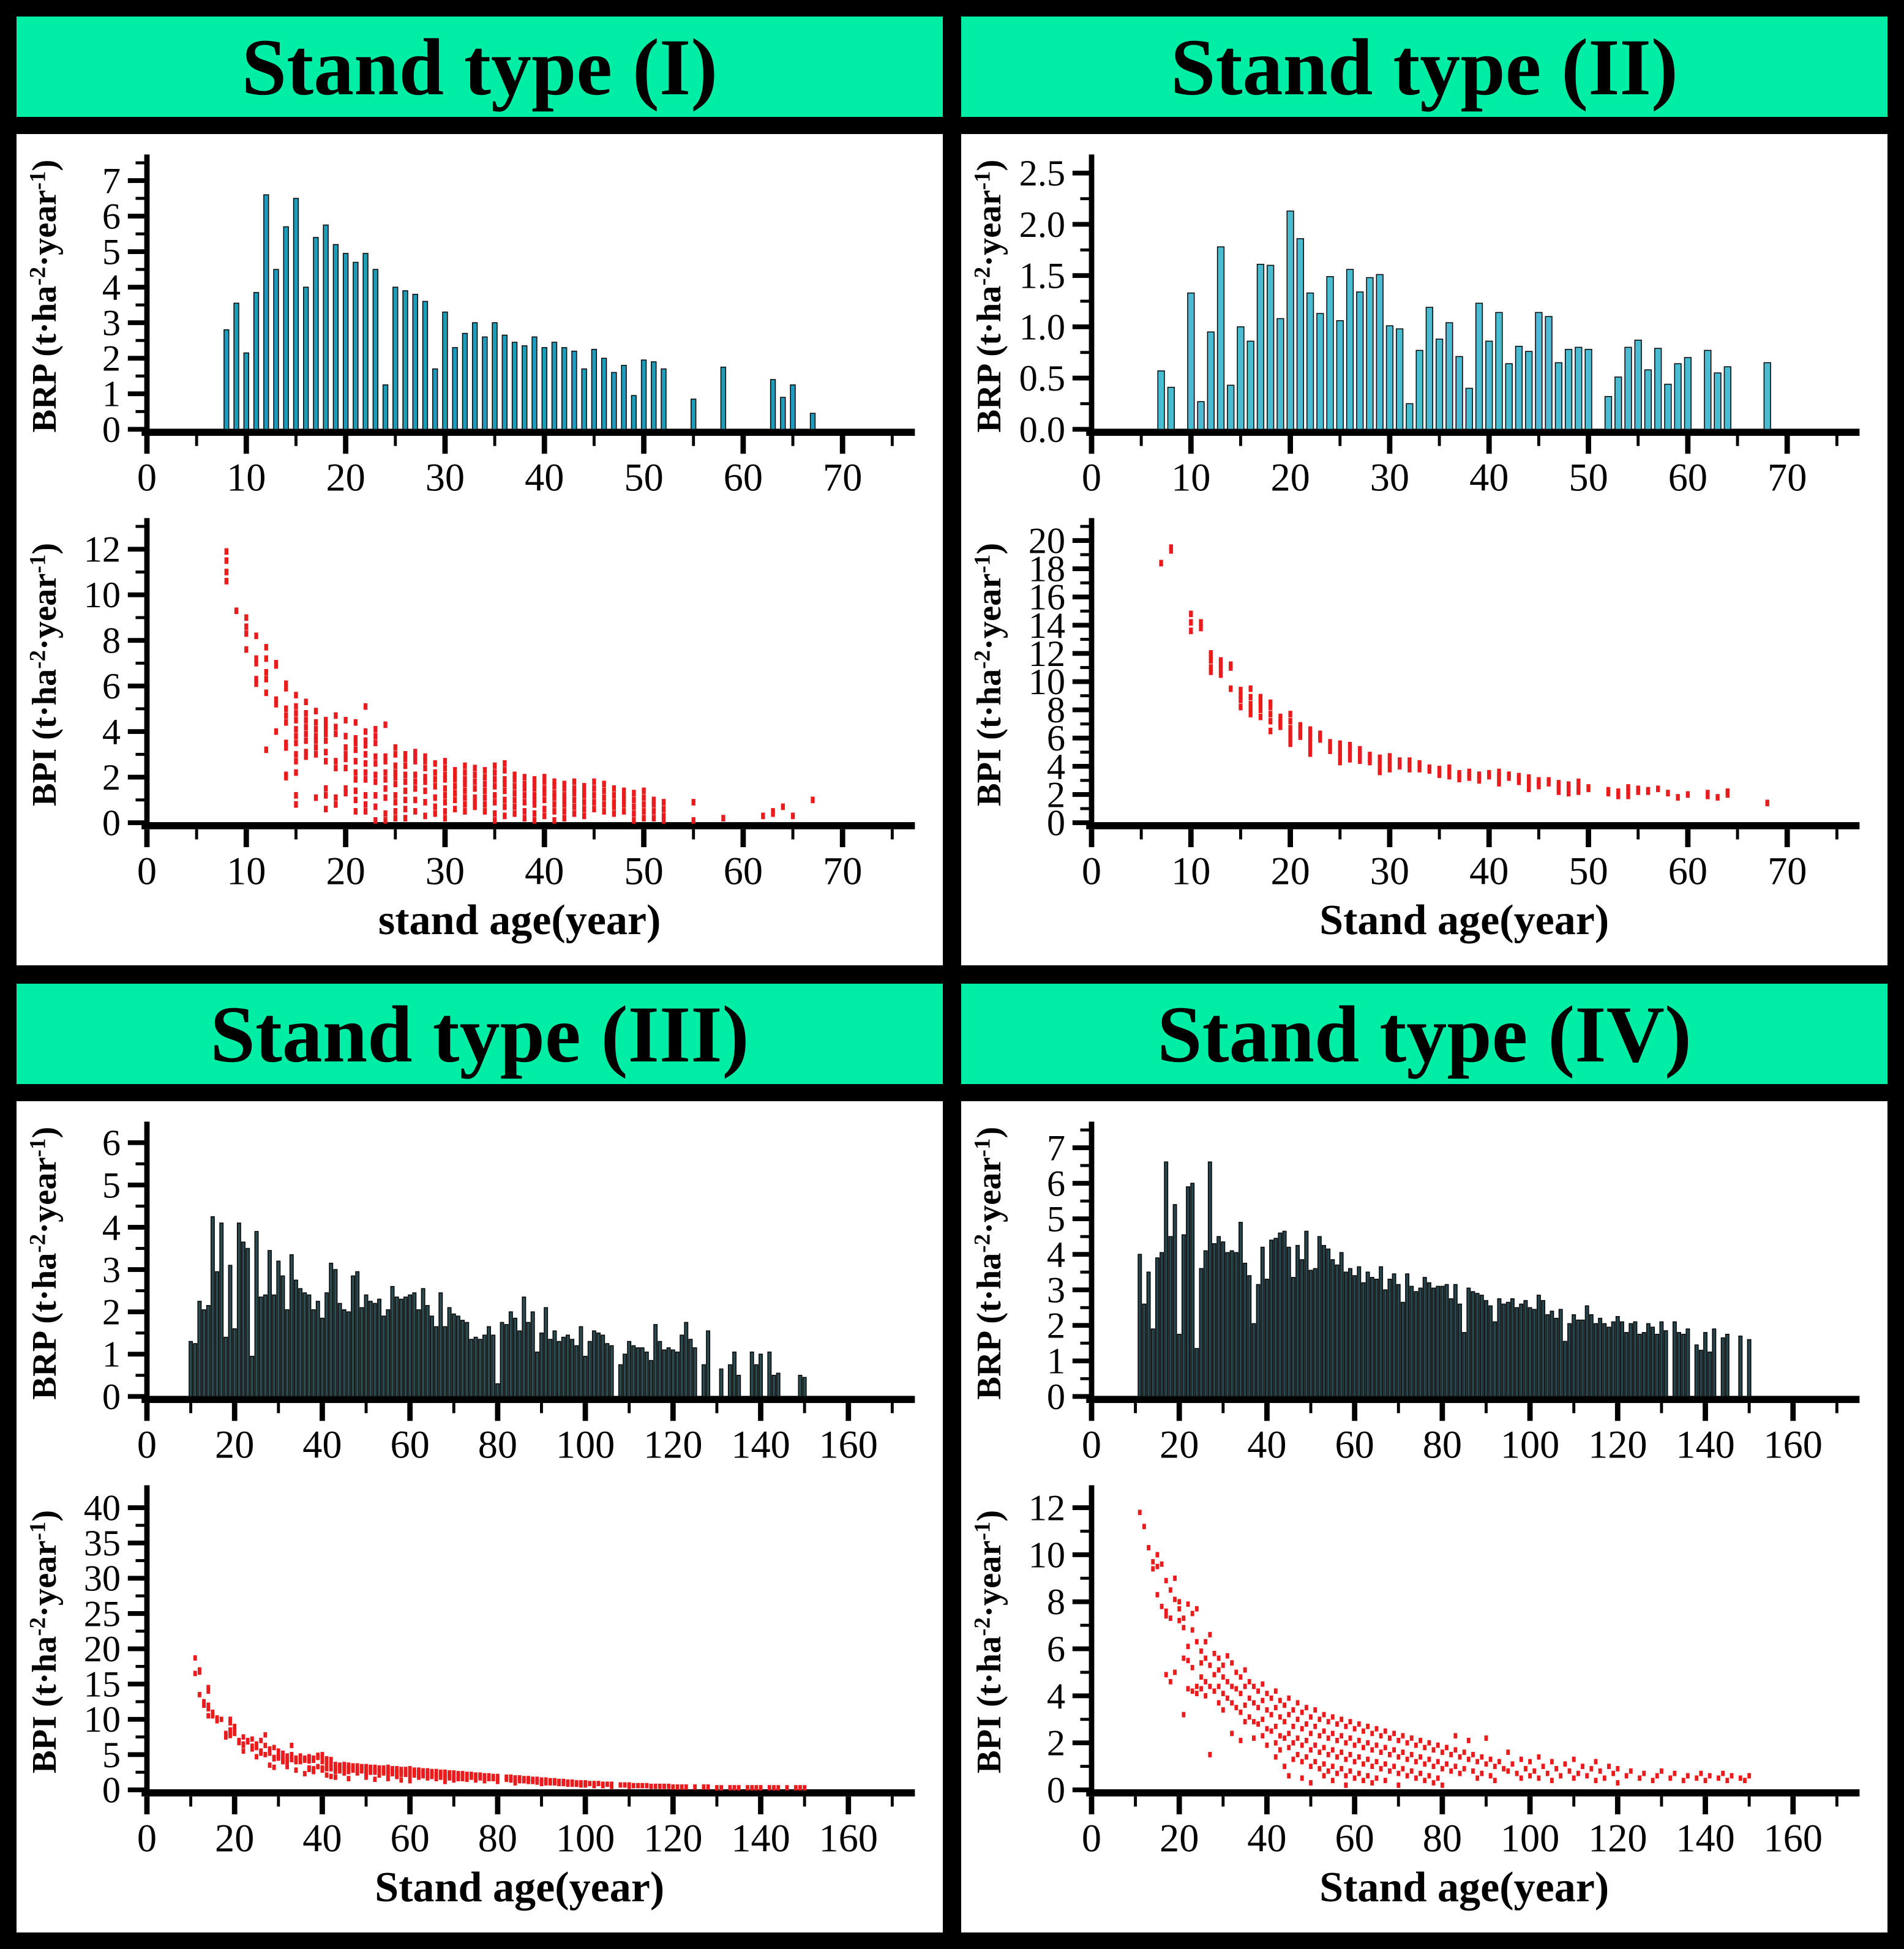 The width and height of the screenshot is (1904, 1949). I want to click on svg-text: 2.0, so click(1042, 224).